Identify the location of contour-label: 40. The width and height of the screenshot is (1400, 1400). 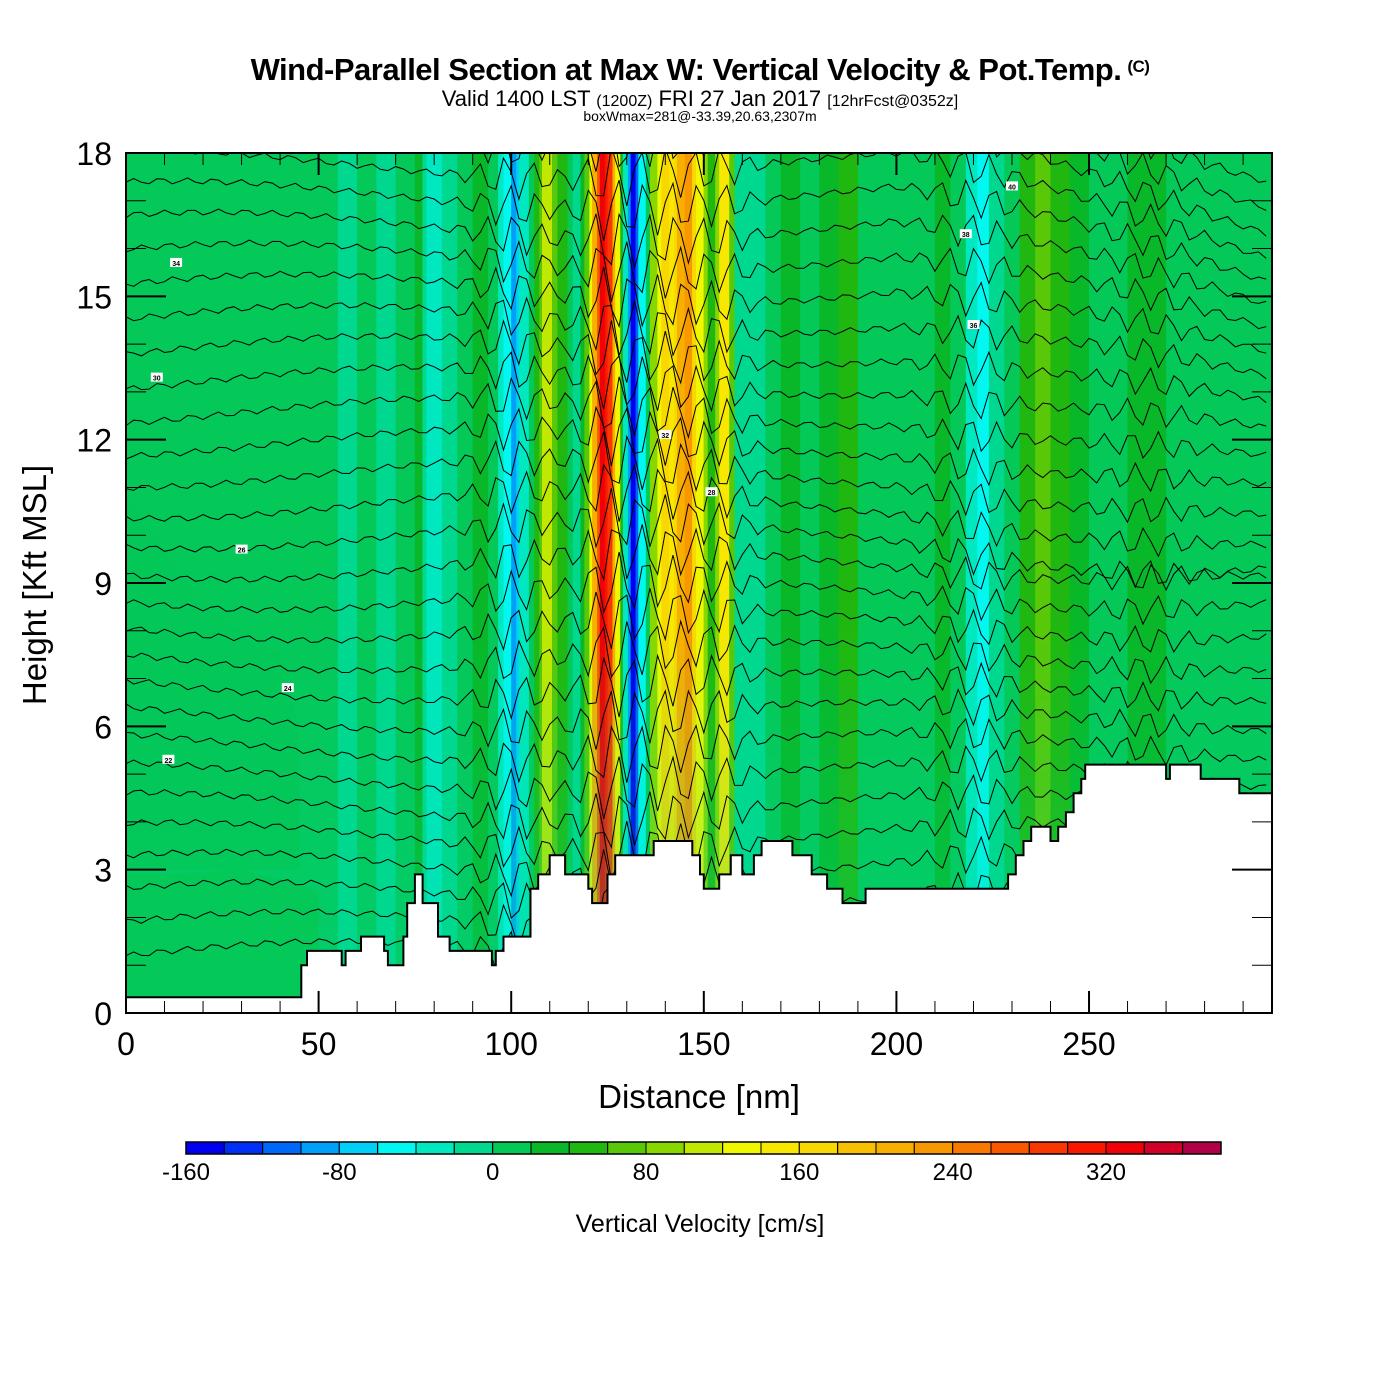
(1012, 186).